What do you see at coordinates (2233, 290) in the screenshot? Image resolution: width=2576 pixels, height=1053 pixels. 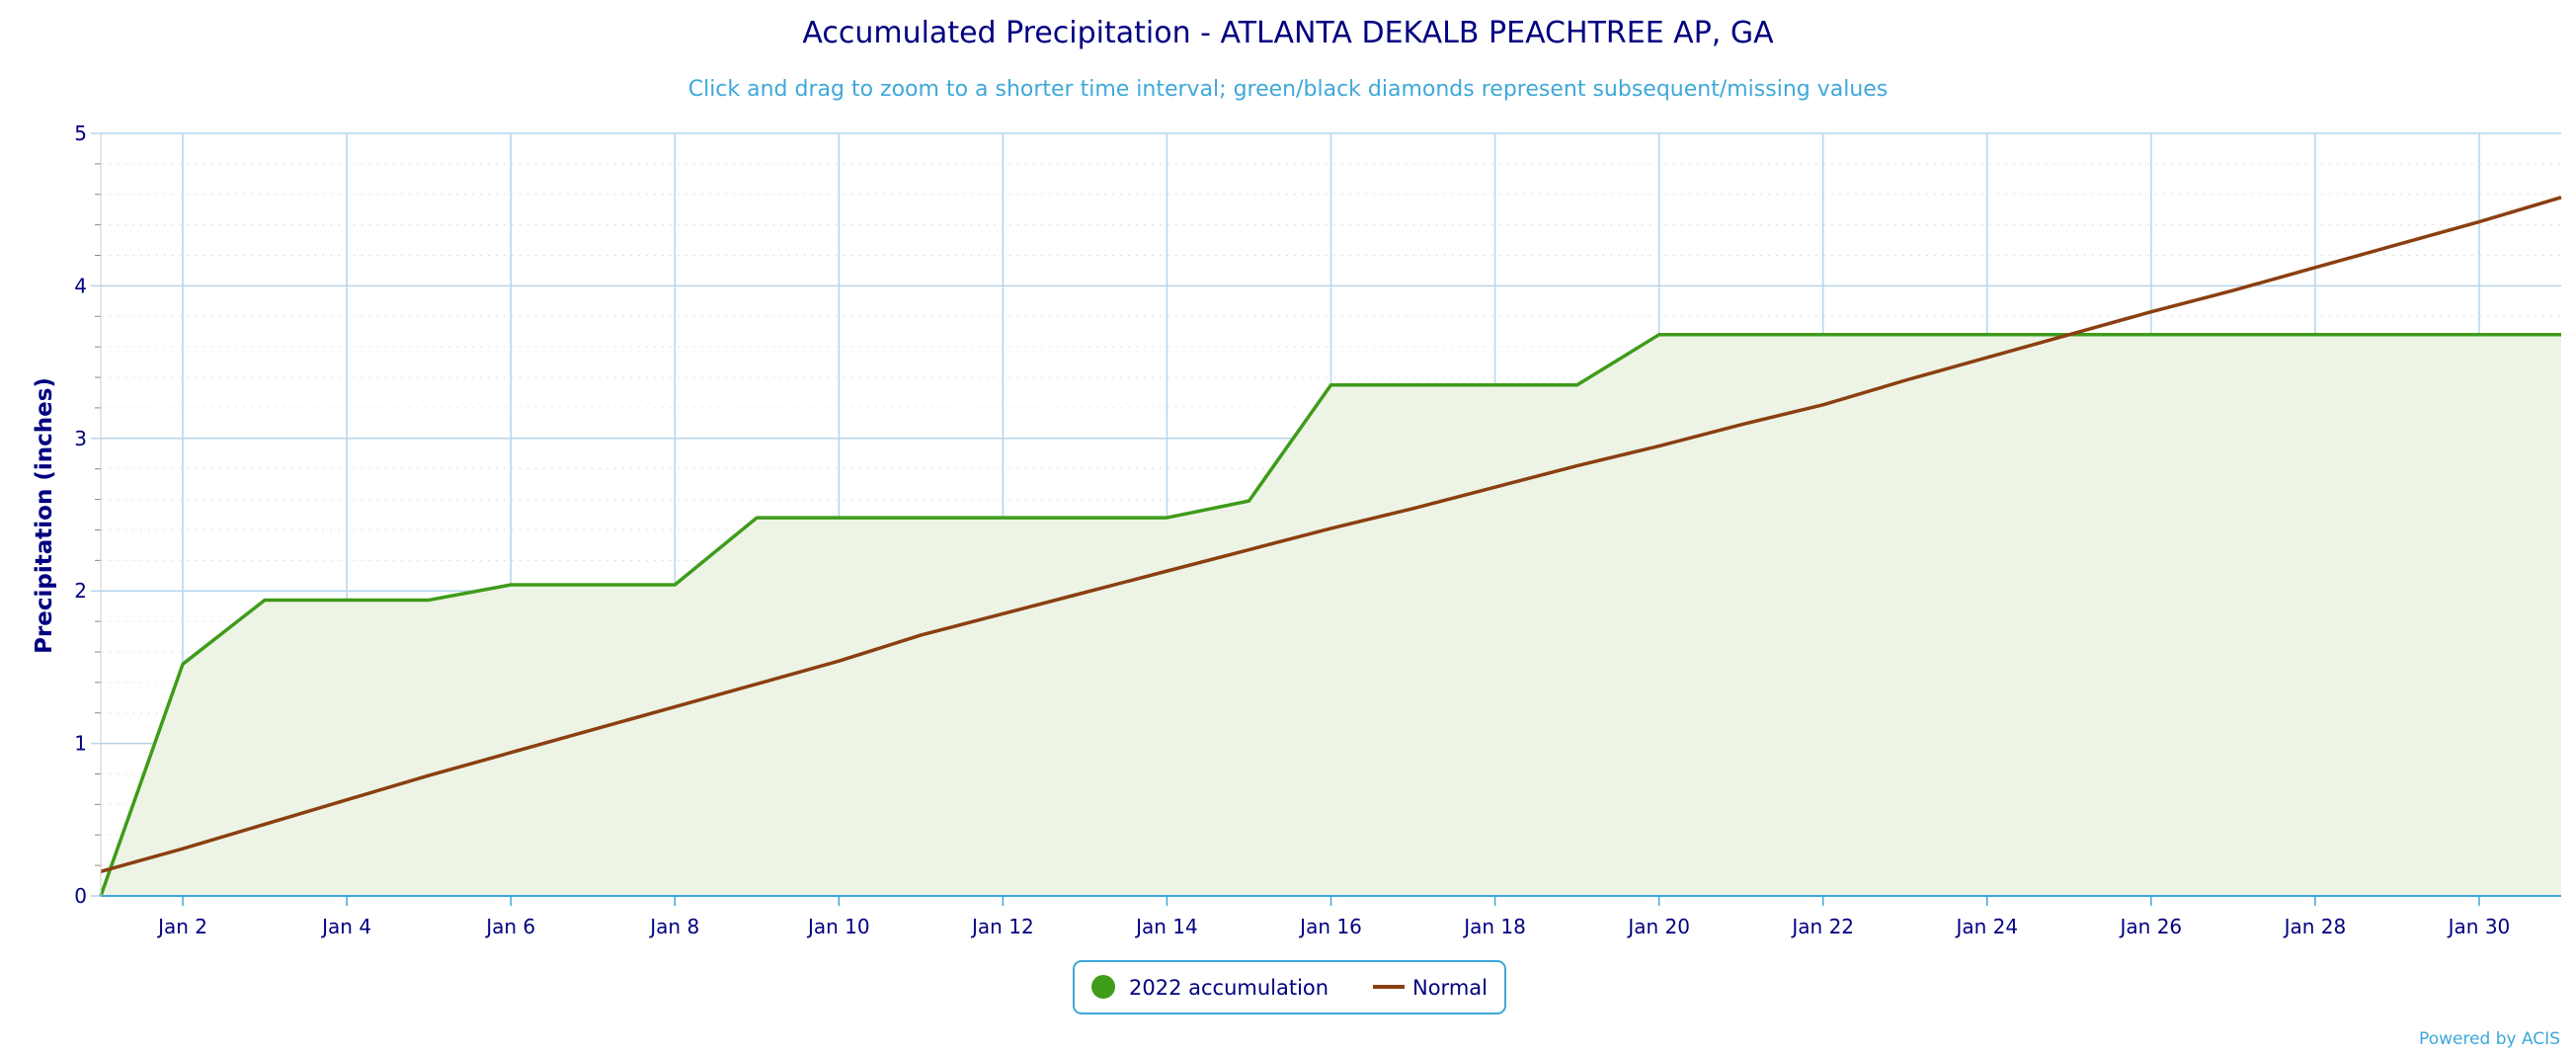 I see `data-point-normal: Normal: 3.97` at bounding box center [2233, 290].